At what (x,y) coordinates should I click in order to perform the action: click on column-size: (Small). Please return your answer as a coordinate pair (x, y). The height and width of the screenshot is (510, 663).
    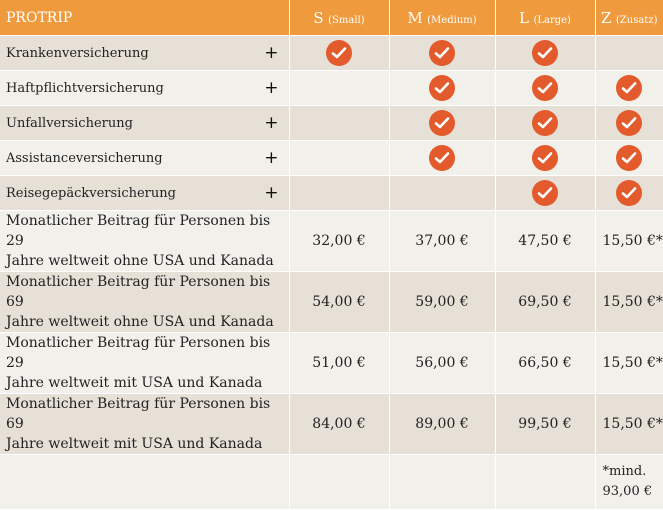
    Looking at the image, I should click on (346, 20).